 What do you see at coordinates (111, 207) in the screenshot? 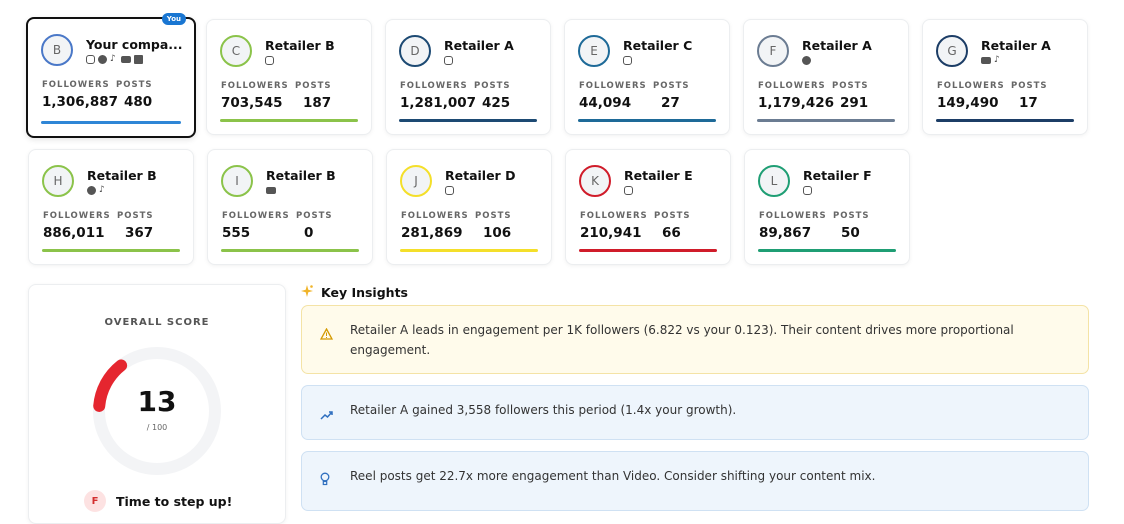
I see `competitor-card: H Retailer B ♪ FOLLOWERS POSTS 886,011 367` at bounding box center [111, 207].